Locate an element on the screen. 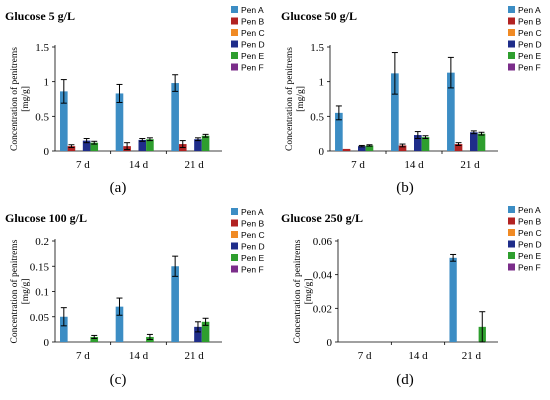 Image resolution: width=550 pixels, height=400 pixels. y-tick-label: 0.2 is located at coordinates (42, 242).